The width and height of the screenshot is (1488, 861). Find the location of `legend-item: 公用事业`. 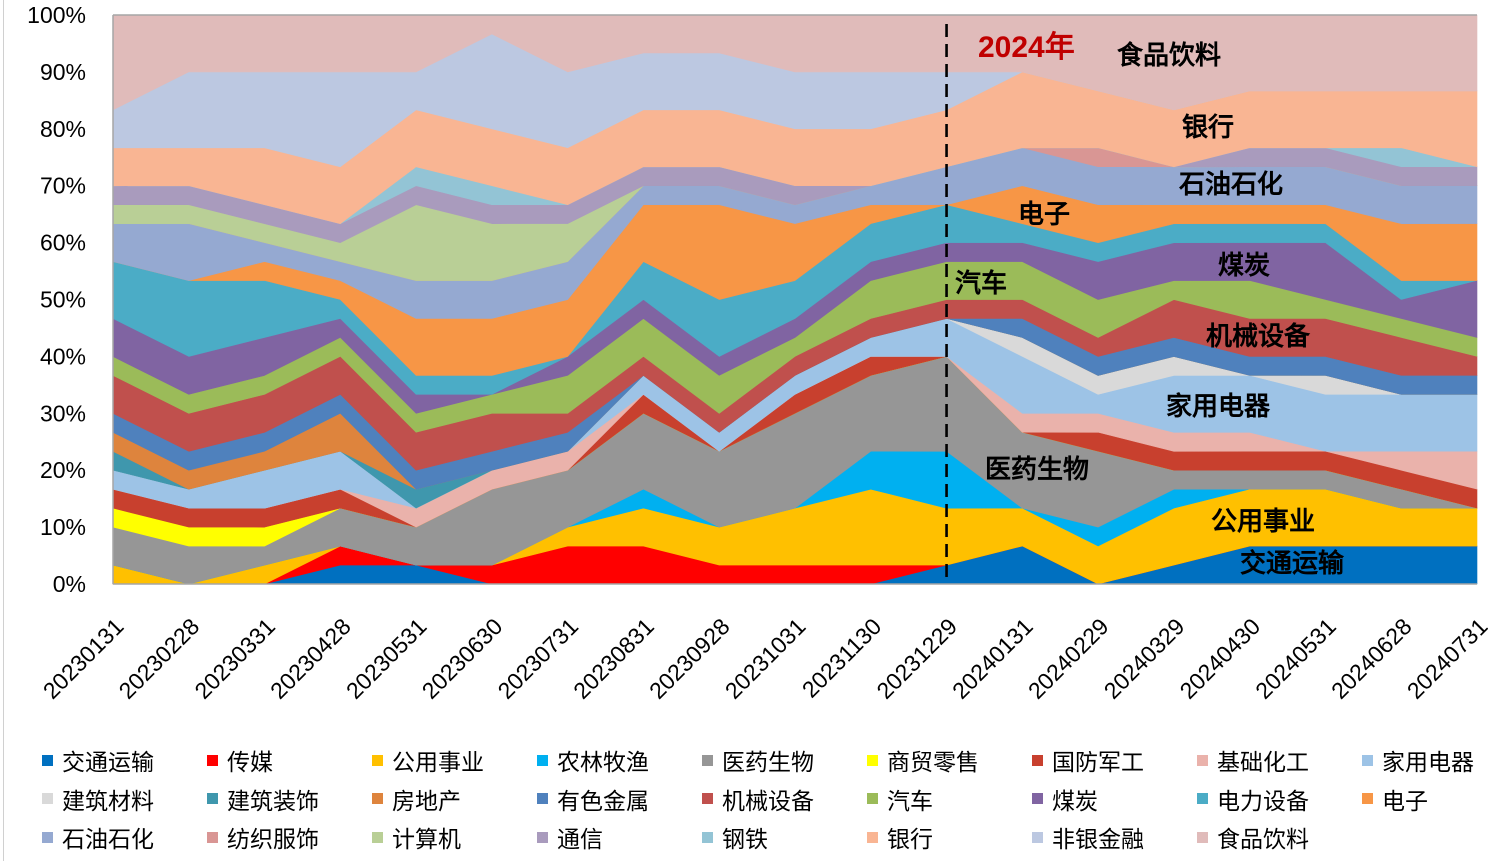

legend-item: 公用事业 is located at coordinates (428, 760).